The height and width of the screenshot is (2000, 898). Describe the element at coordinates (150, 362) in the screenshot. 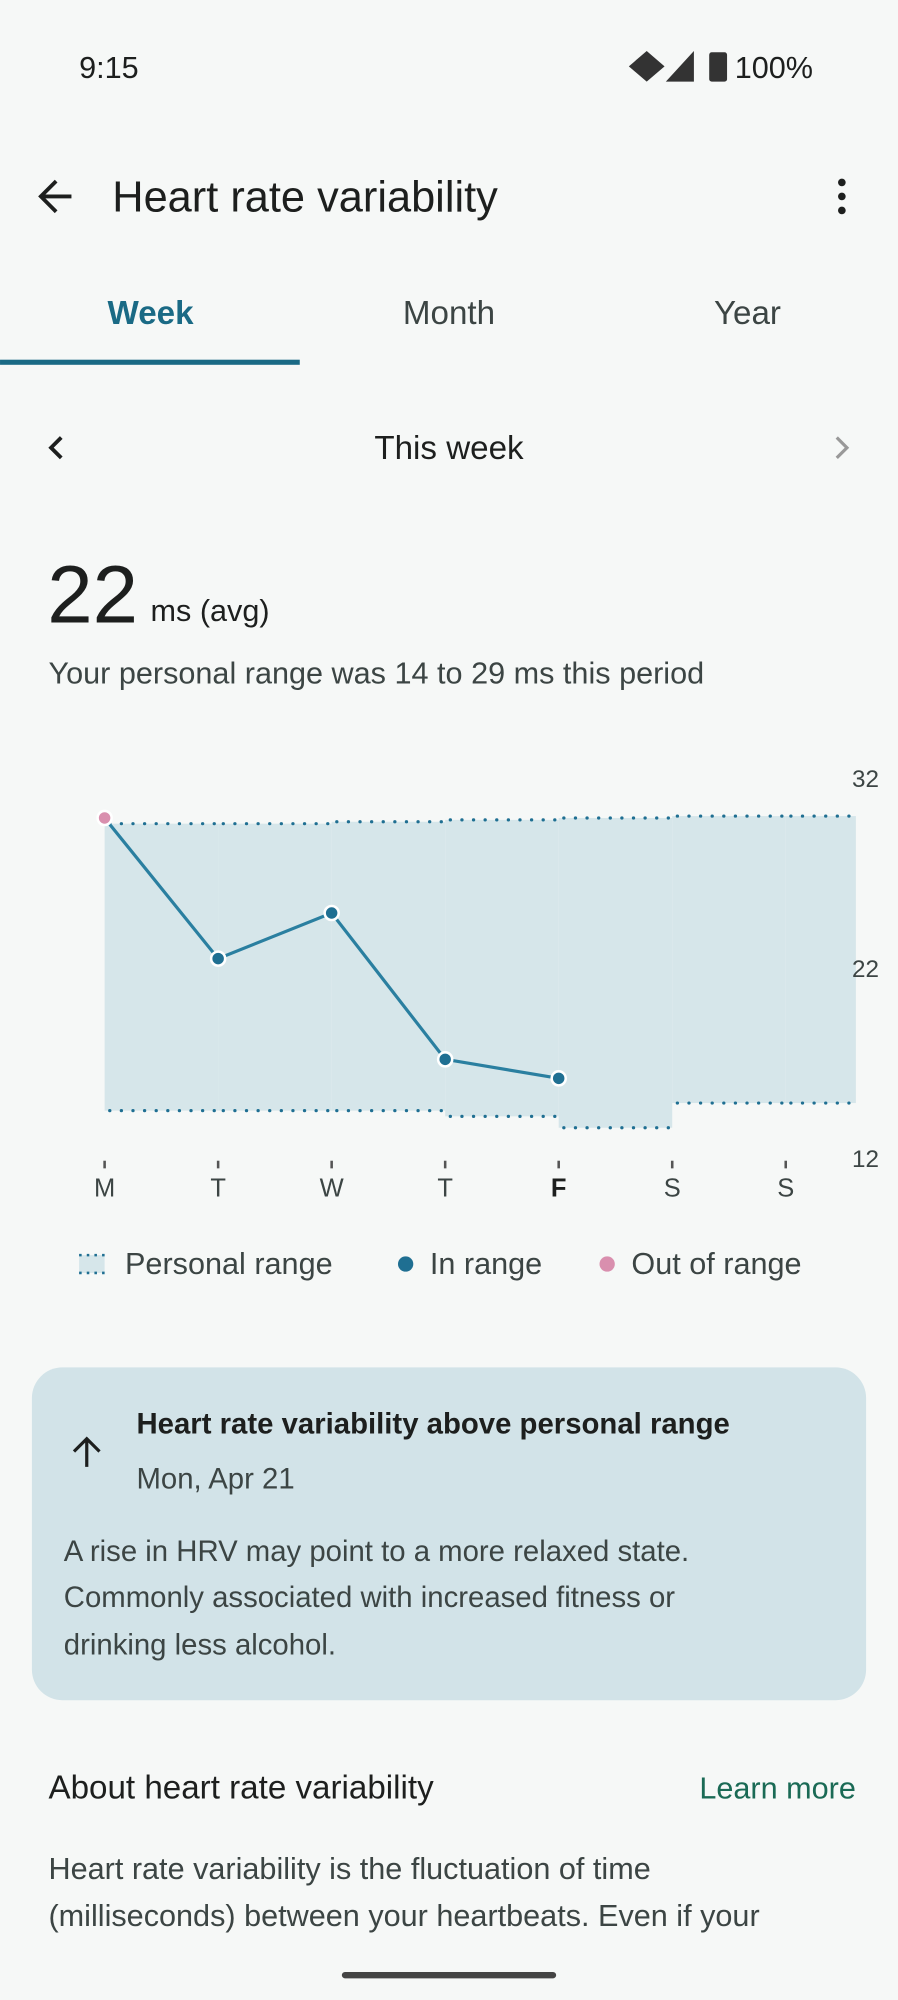

I see `tab-indicator` at that location.